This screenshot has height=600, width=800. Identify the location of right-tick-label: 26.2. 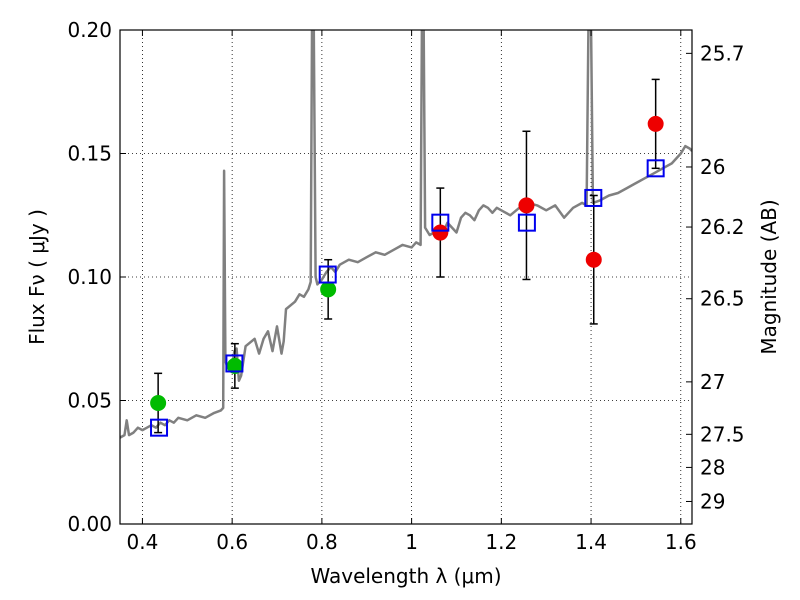
(722, 227).